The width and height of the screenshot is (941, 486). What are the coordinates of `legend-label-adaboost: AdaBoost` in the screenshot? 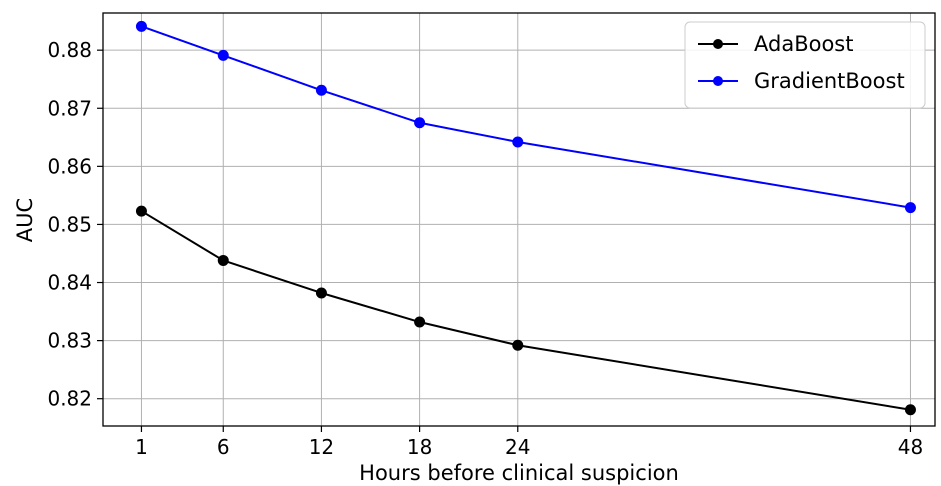 It's located at (803, 44).